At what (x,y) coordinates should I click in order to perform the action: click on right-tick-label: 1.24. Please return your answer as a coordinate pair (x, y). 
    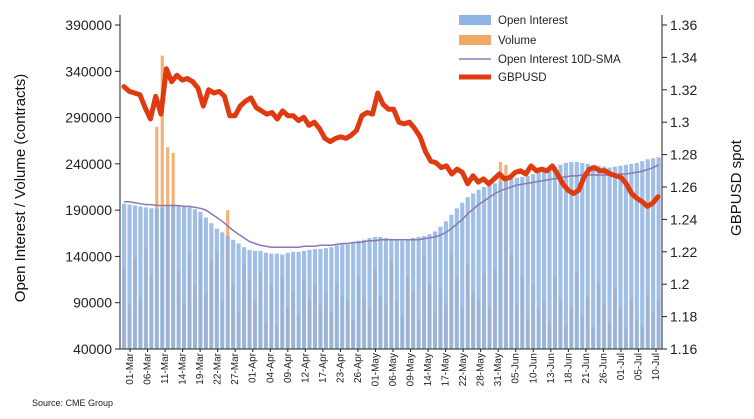
    Looking at the image, I should click on (683, 219).